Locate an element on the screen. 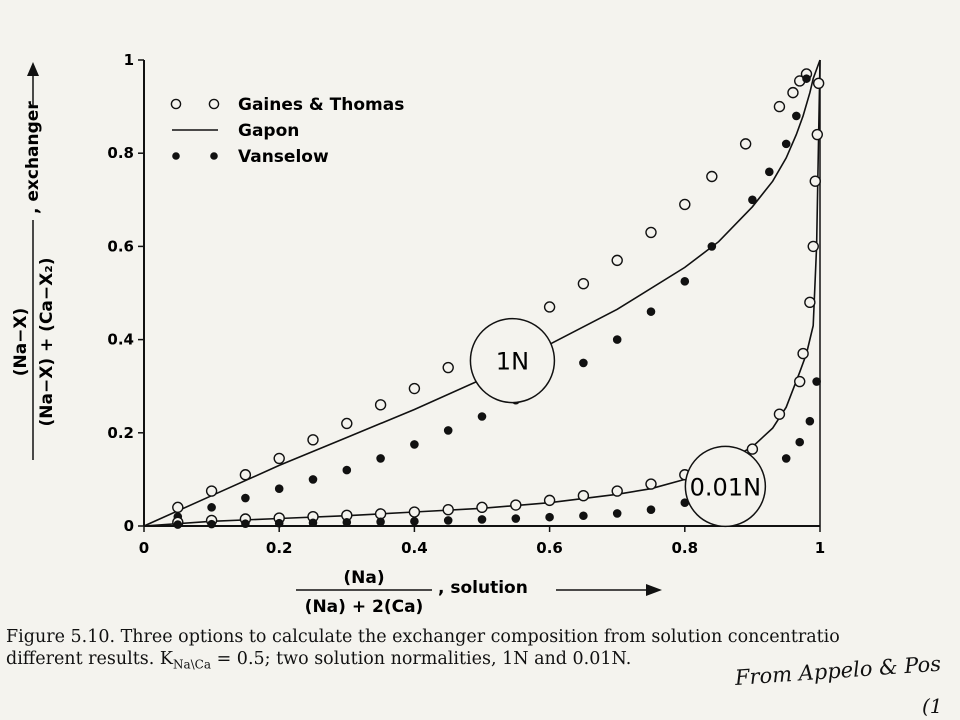 Image resolution: width=960 pixels, height=720 pixels. x-axis-label-numerator: (Na) is located at coordinates (363, 578).